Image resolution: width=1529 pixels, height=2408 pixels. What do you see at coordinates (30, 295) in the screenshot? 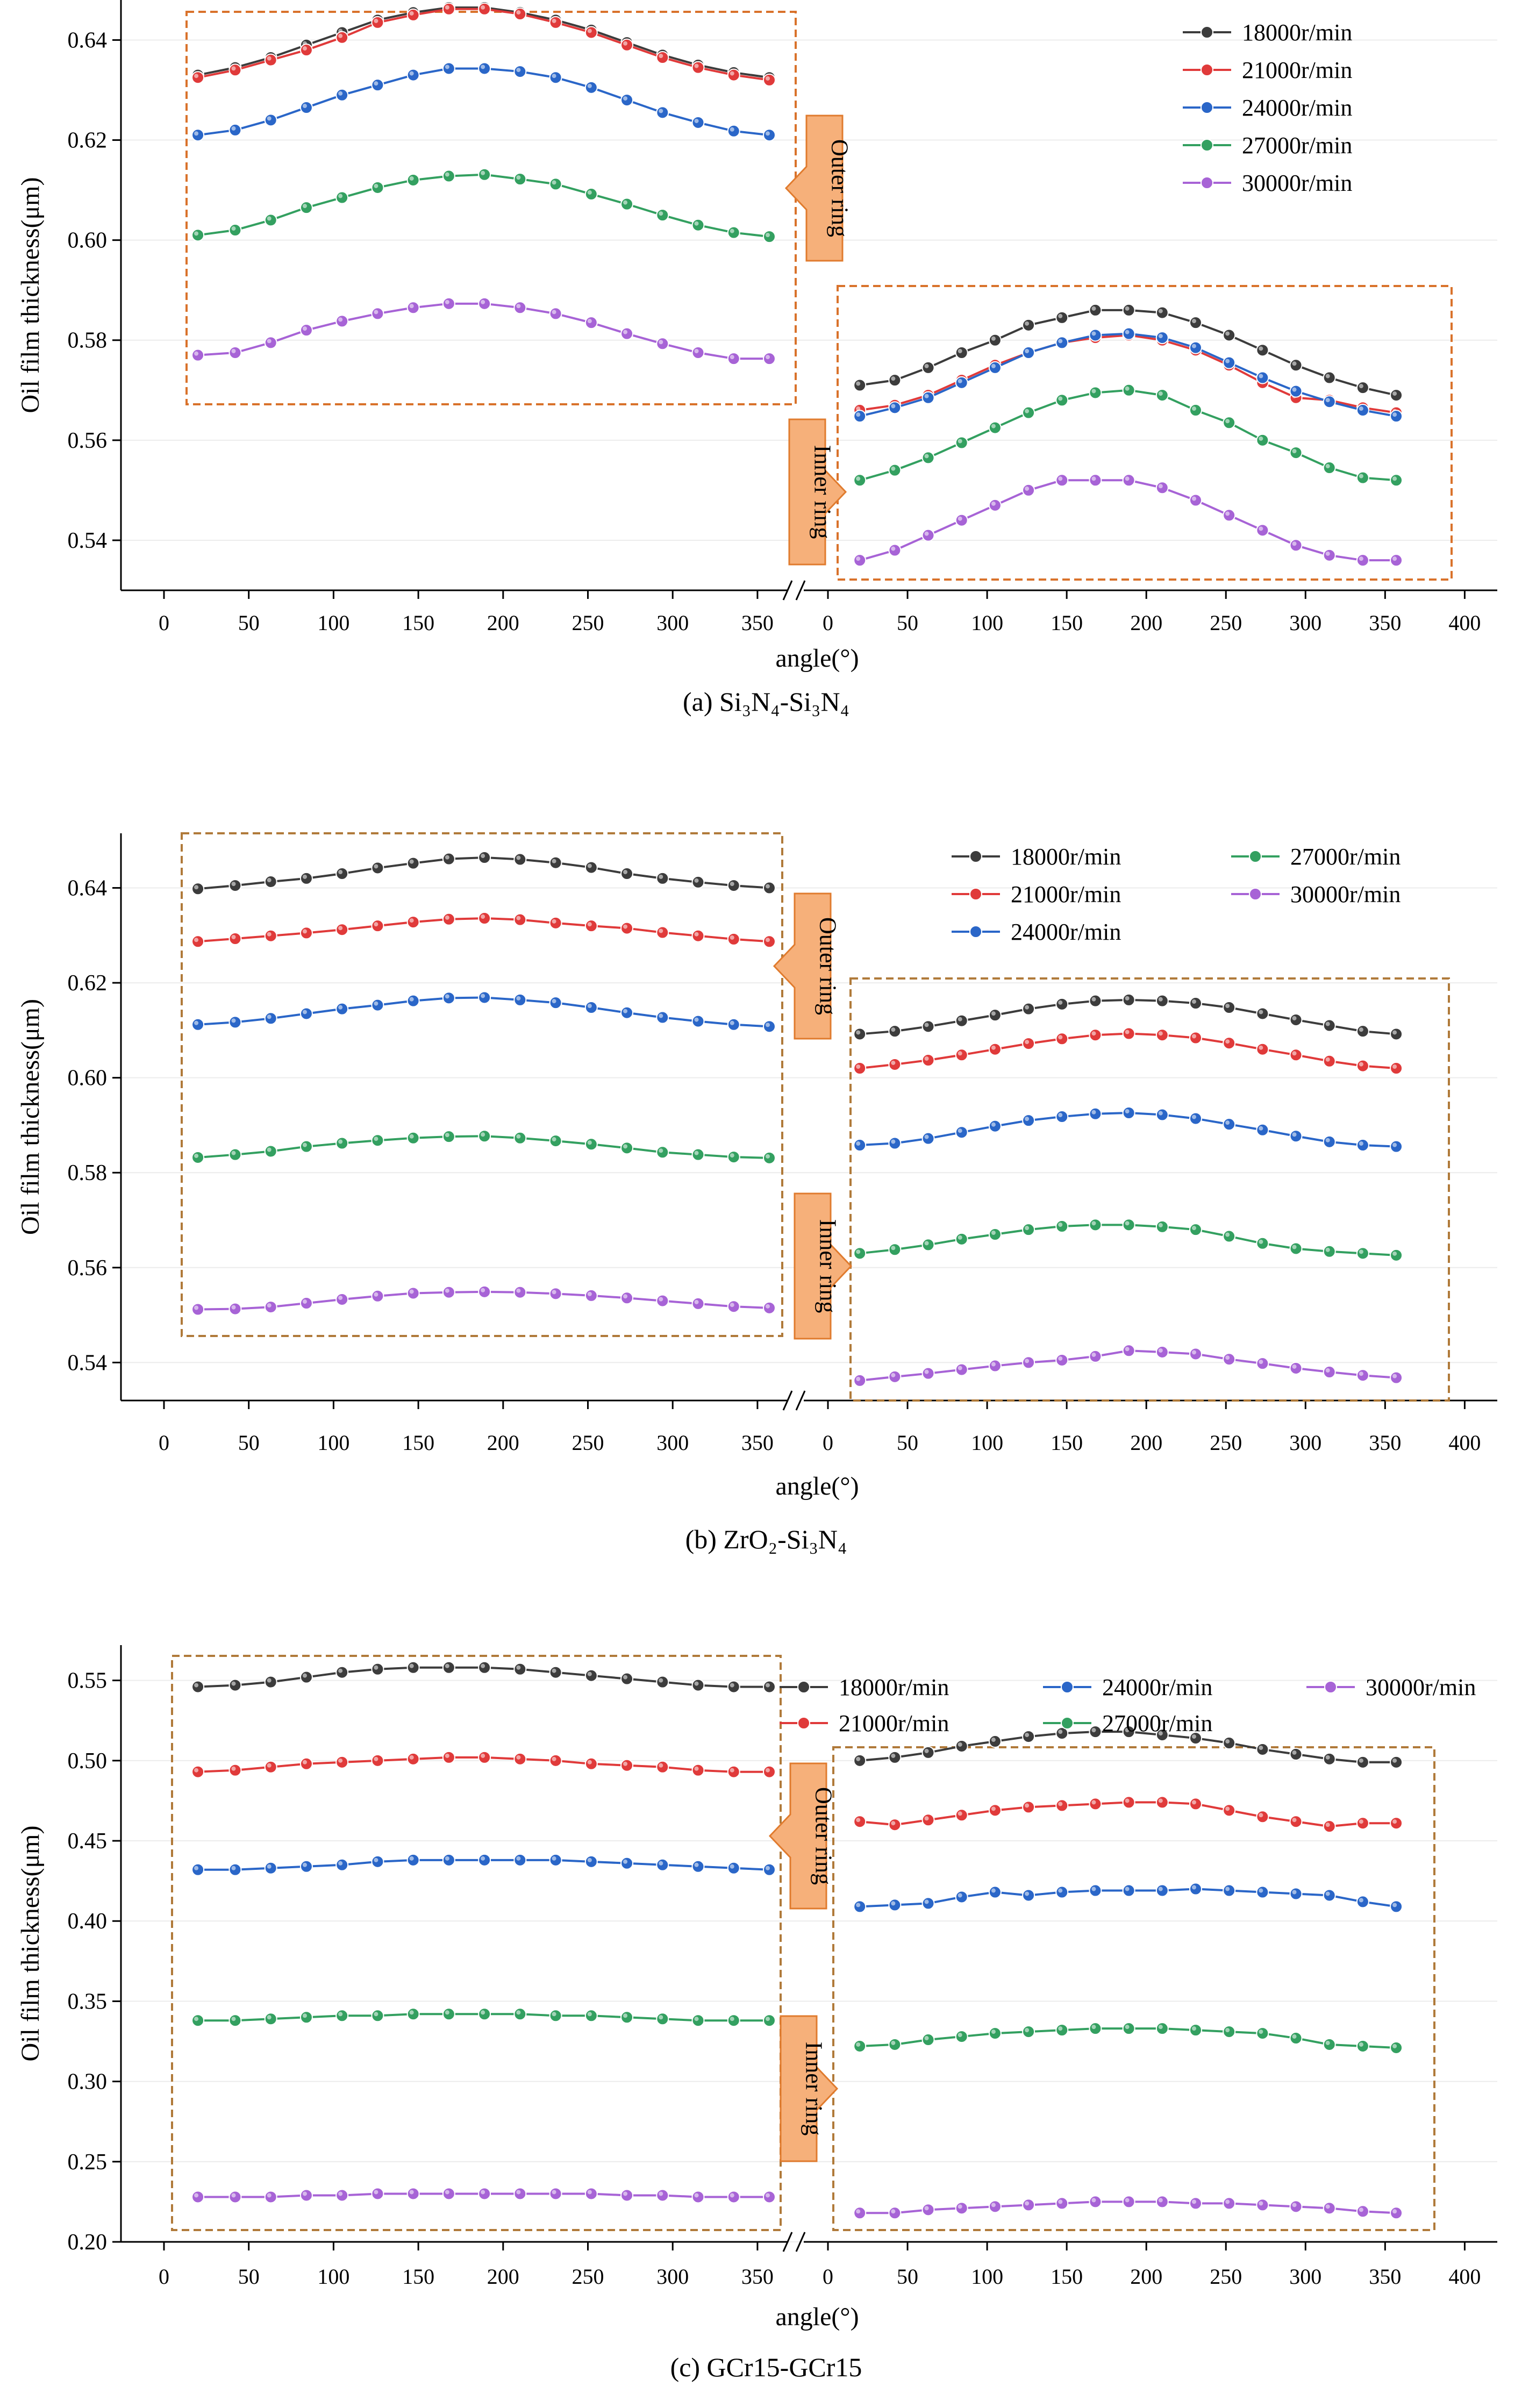
I see `y-axis-label: Oil film thickness(μm)` at bounding box center [30, 295].